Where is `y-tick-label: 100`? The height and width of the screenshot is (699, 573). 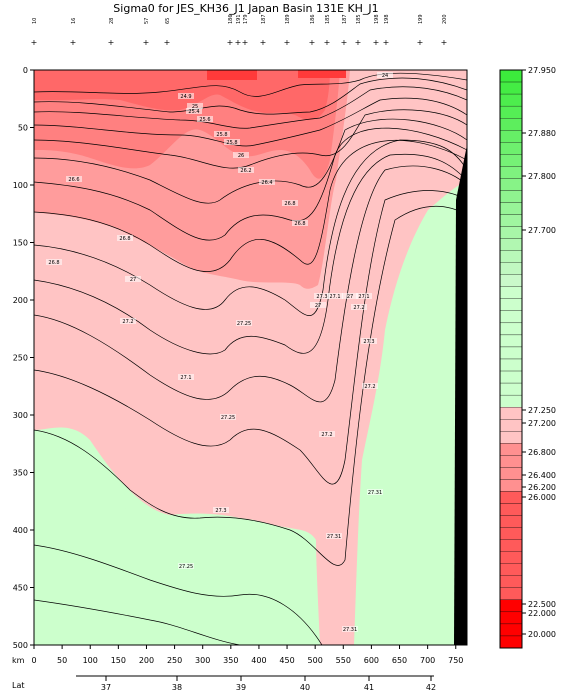 y-tick-label: 100 is located at coordinates (20, 185).